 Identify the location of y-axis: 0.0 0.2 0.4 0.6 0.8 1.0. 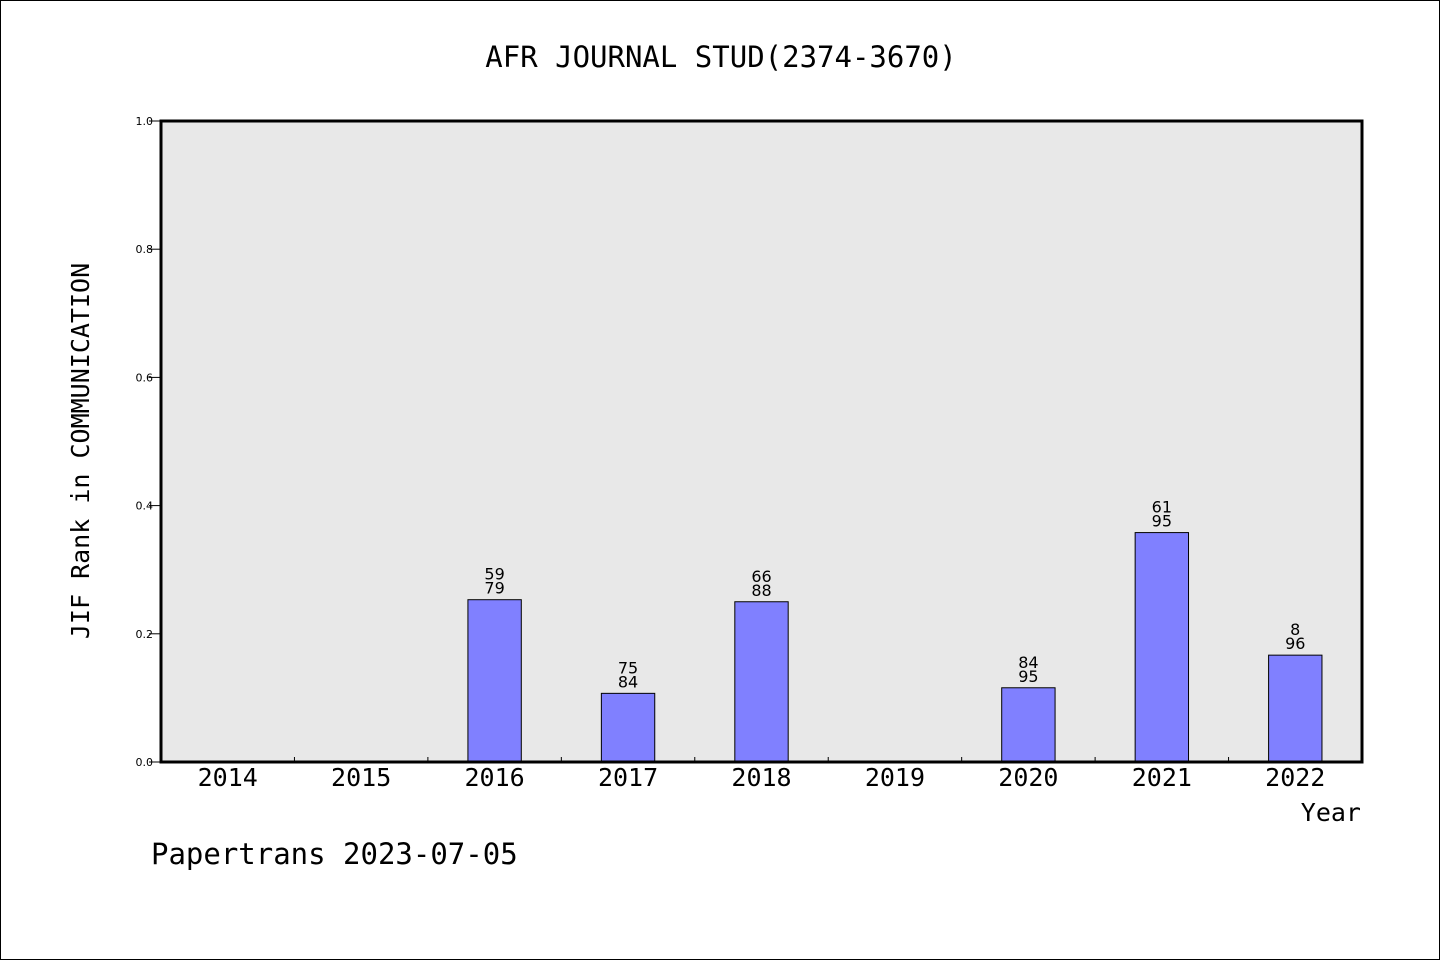
(148, 442).